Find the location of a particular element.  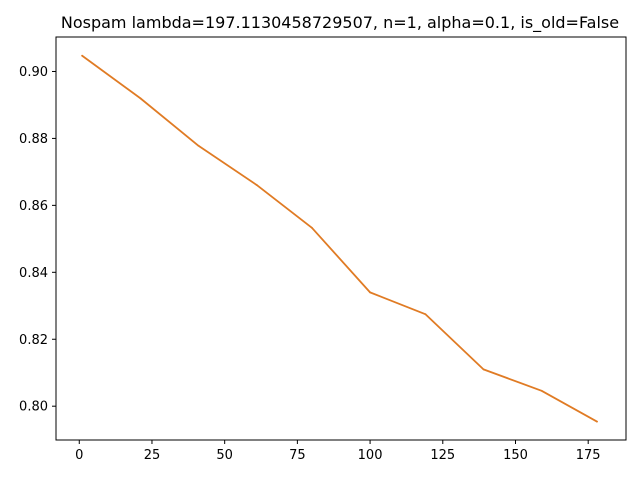

y-axis-ticks: 0.80 0.82 0.84 0.86 0.88 0.90 is located at coordinates (37, 240).